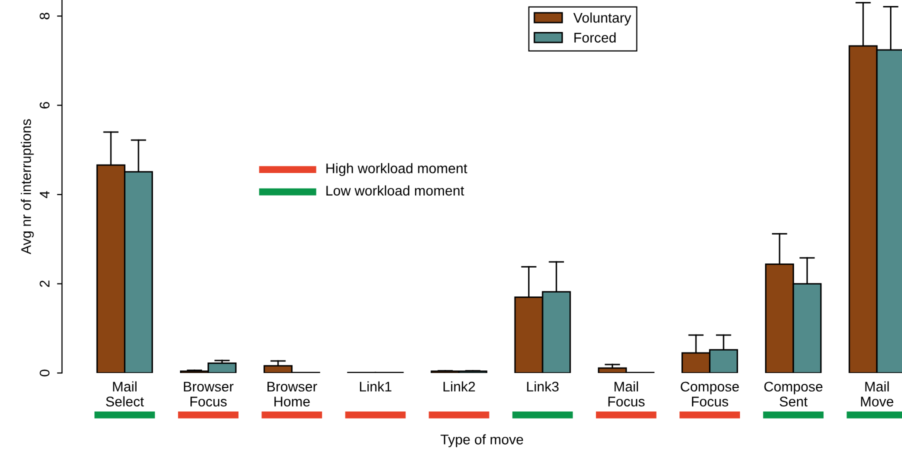  I want to click on x-tick-label: Browser Focus, so click(209, 394).